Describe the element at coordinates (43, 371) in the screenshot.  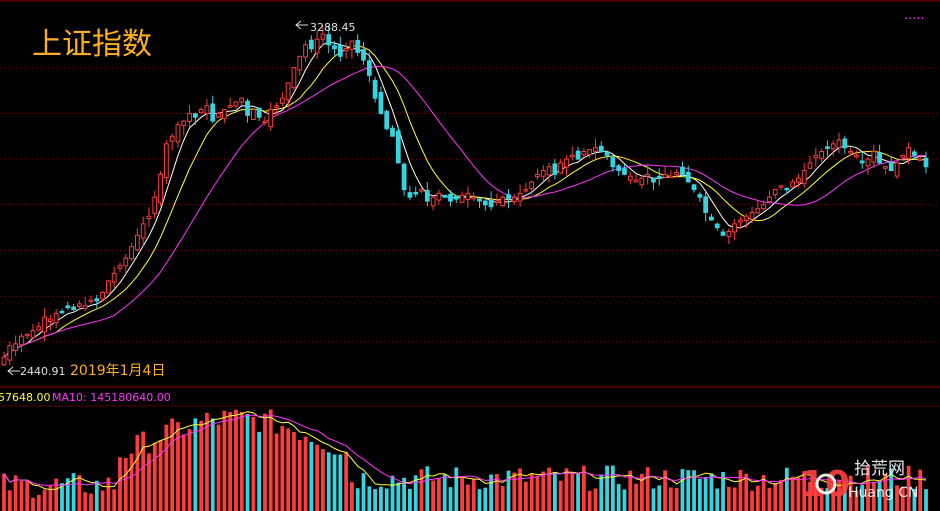
I see `low-label: 2440.91` at that location.